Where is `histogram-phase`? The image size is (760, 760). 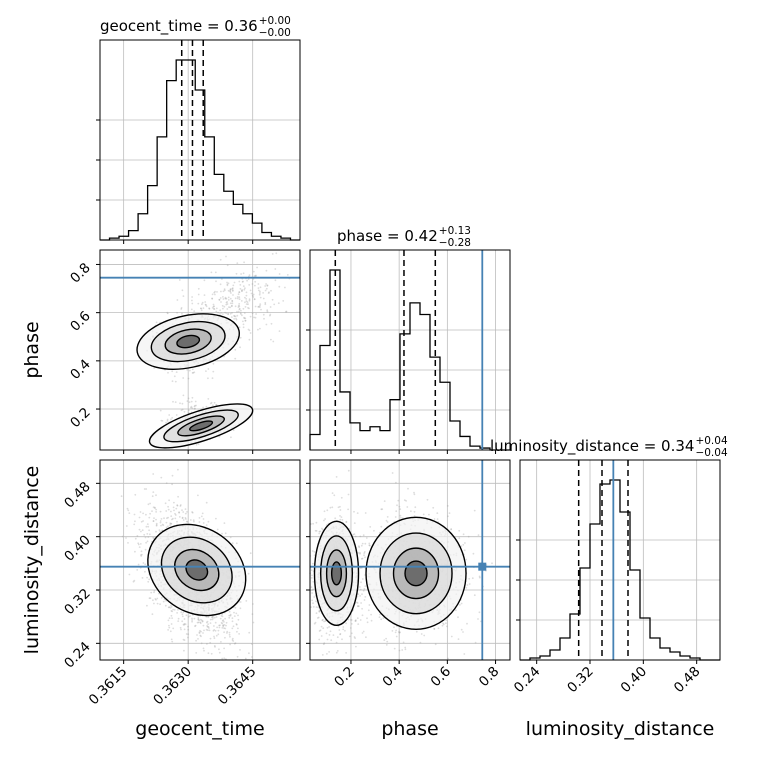 histogram-phase is located at coordinates (409, 350).